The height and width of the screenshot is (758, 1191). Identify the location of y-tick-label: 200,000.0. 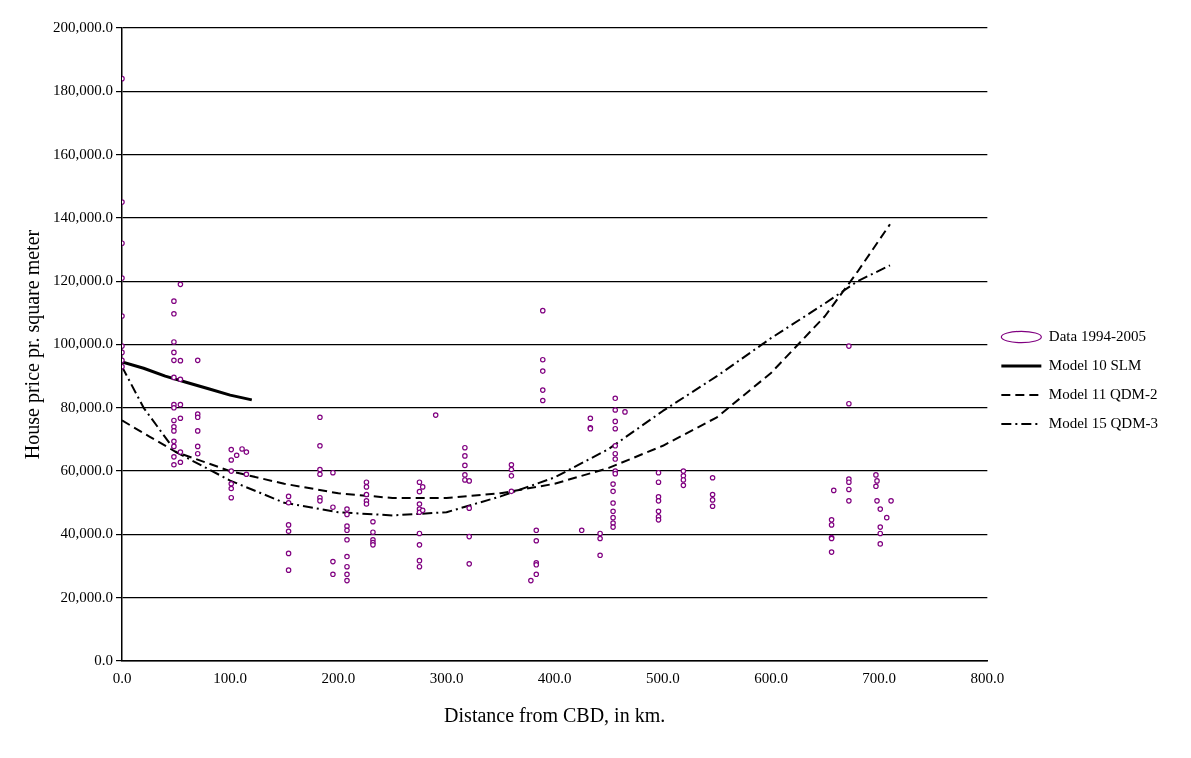
(83, 26).